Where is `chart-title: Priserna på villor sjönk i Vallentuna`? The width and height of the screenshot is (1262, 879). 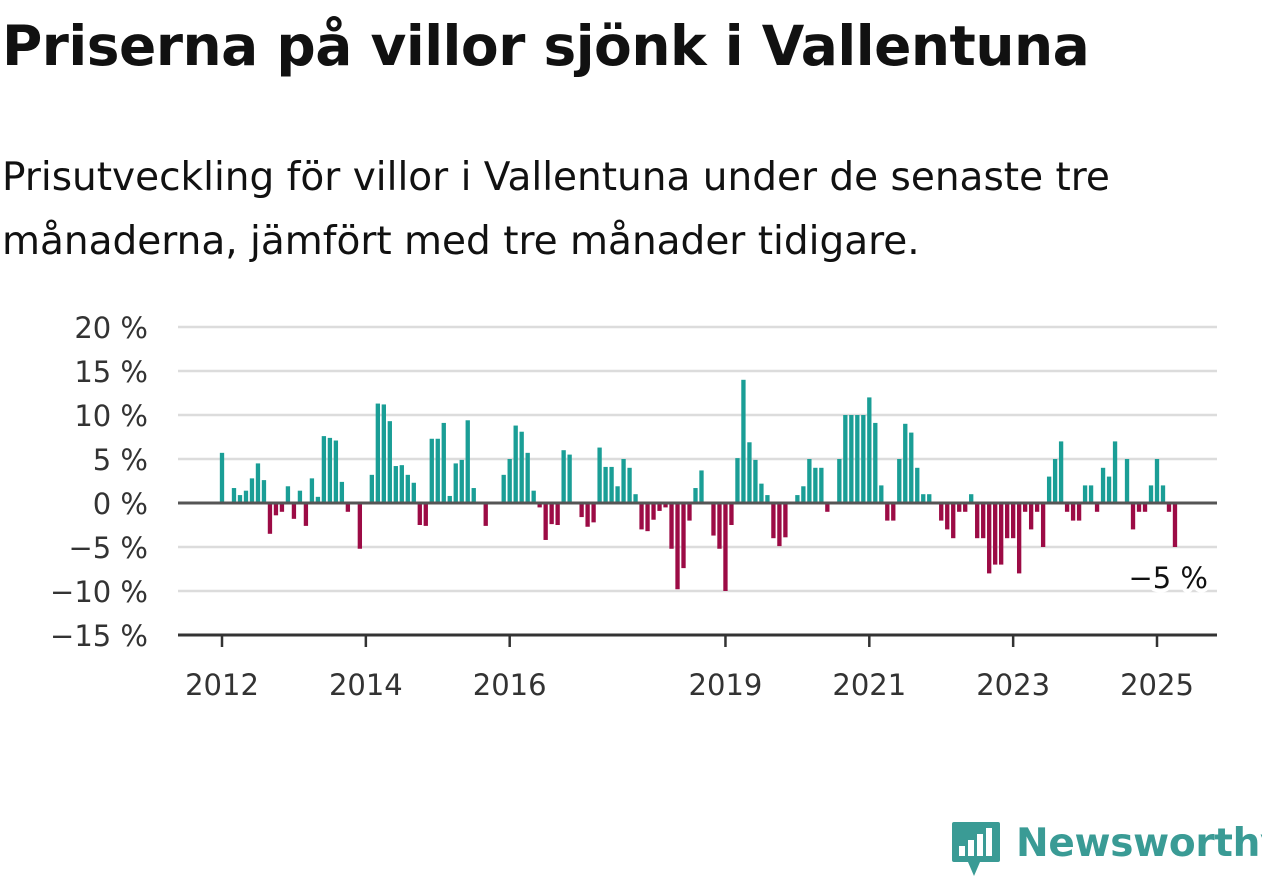 chart-title: Priserna på villor sjönk i Vallentuna is located at coordinates (546, 46).